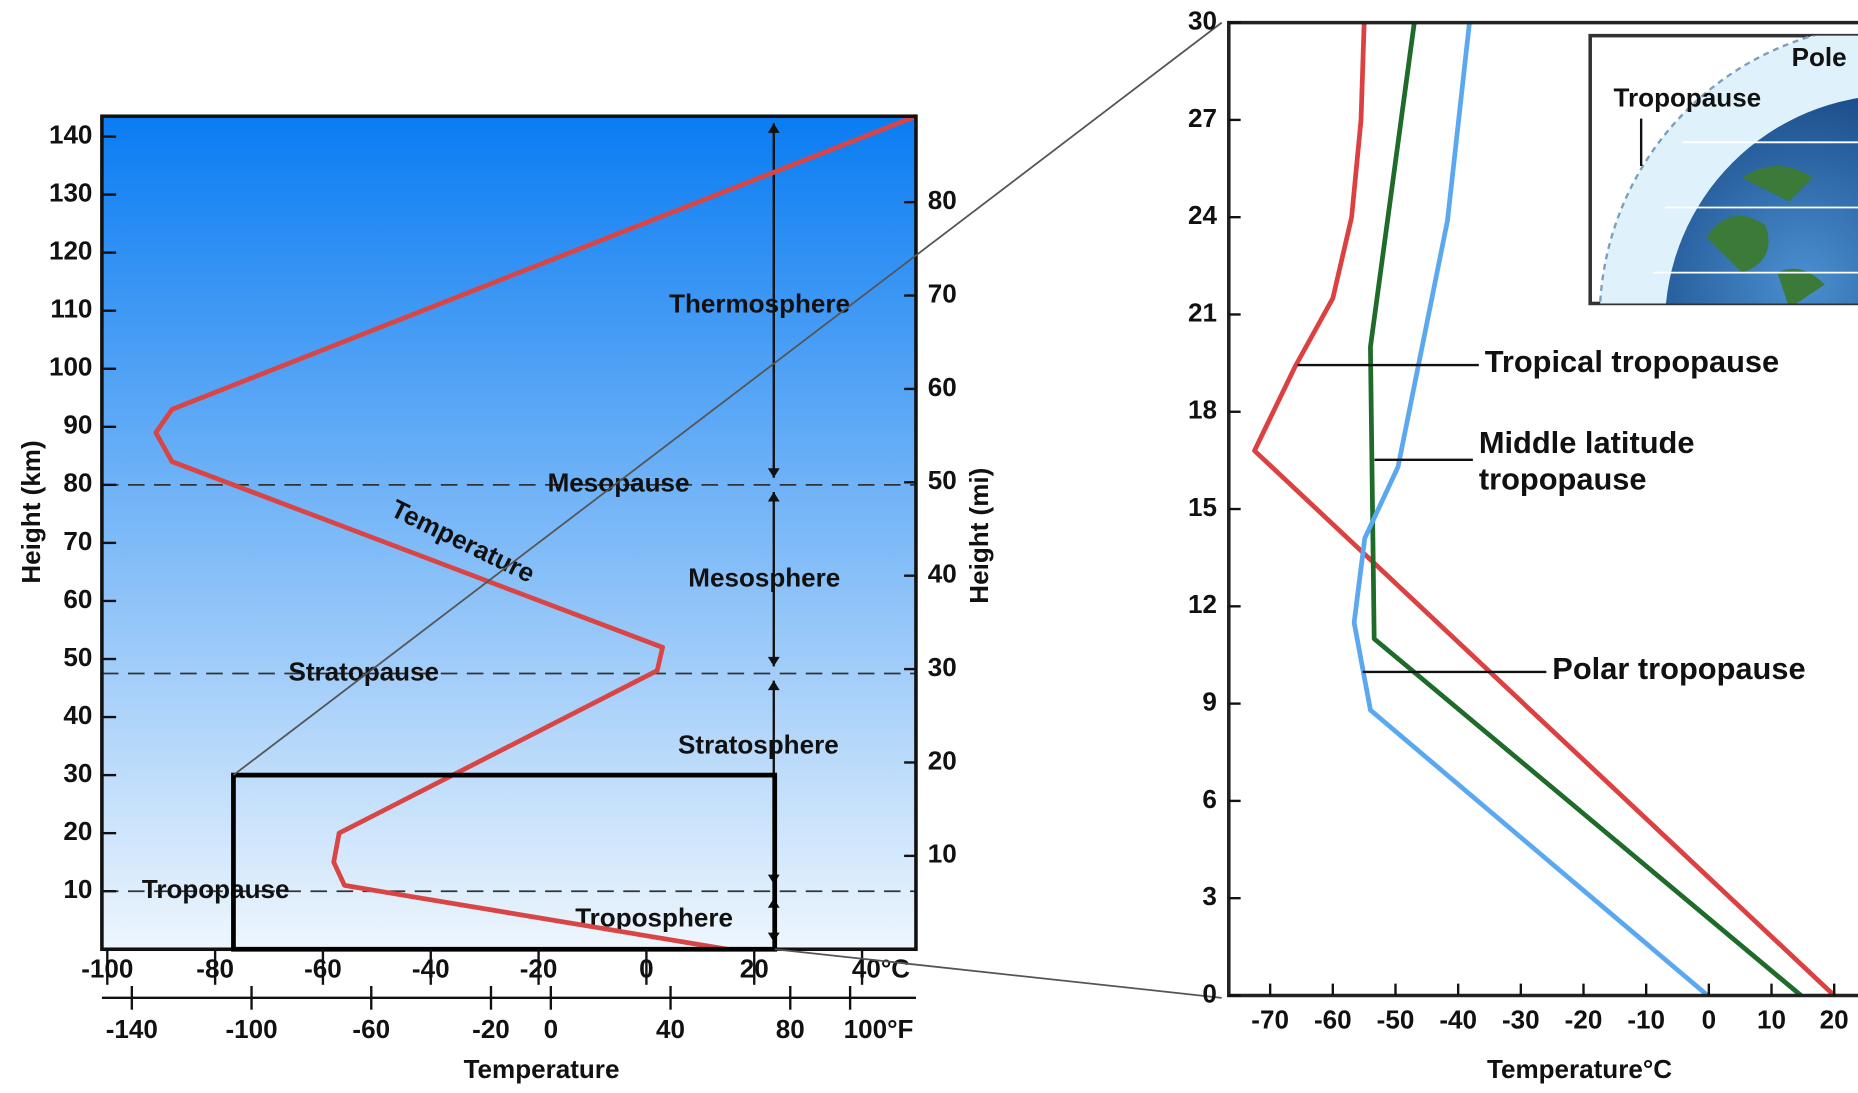 The width and height of the screenshot is (1858, 1093). I want to click on layer-label: Stratosphere, so click(758, 745).